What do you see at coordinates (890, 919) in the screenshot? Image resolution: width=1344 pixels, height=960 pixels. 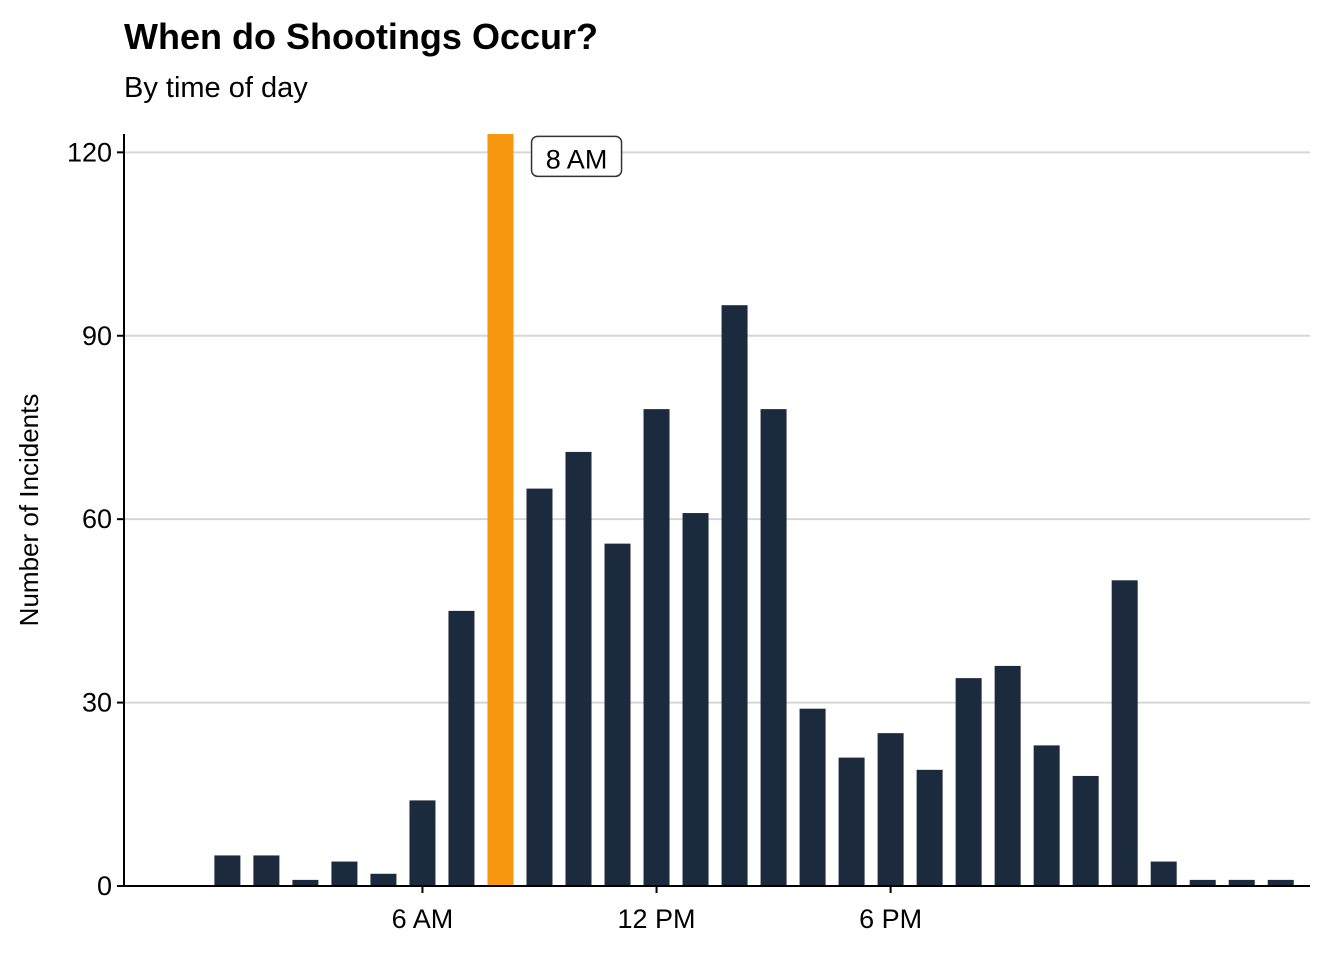 I see `x-tick-label: 6 PM` at bounding box center [890, 919].